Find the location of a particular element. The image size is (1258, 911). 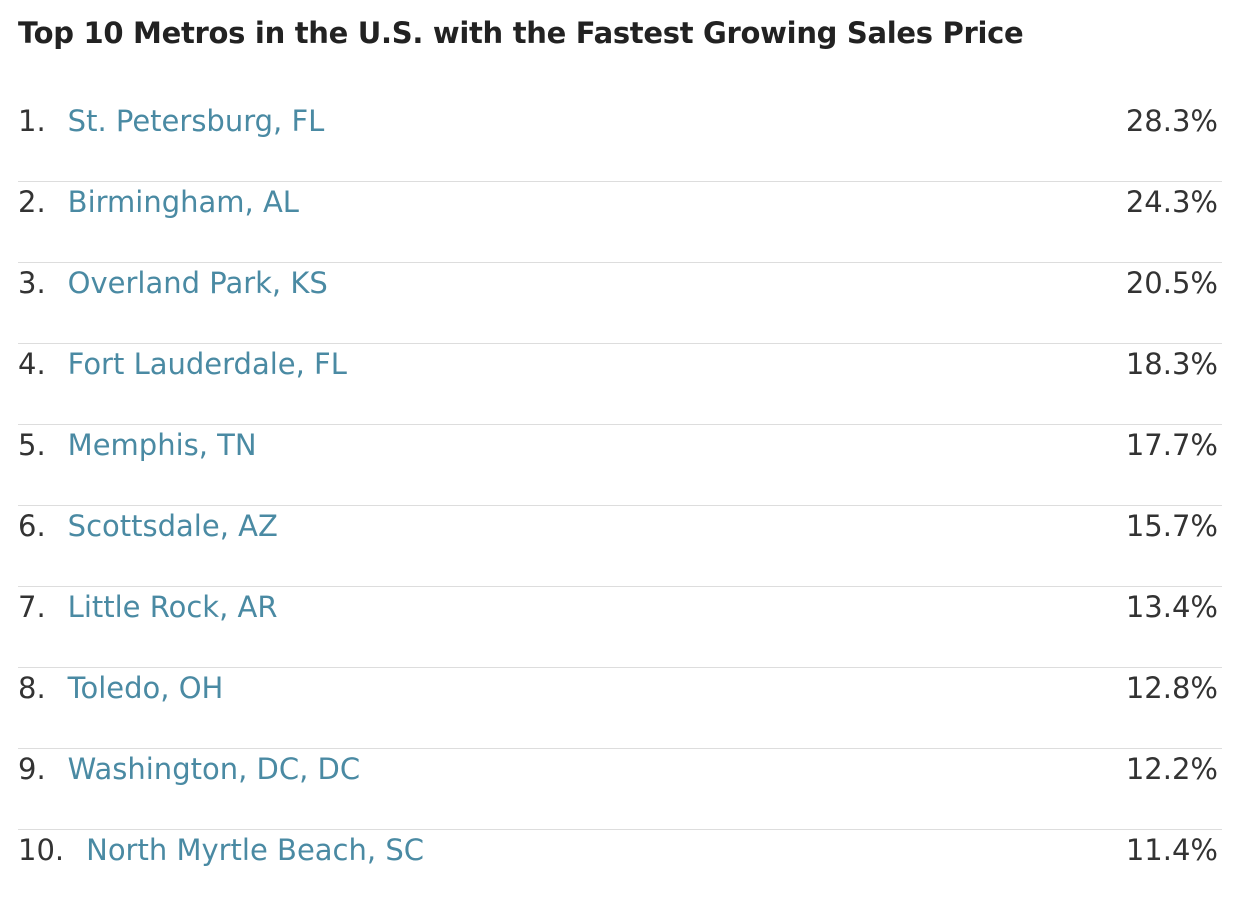

growth-value: 17.7% is located at coordinates (1171, 445).